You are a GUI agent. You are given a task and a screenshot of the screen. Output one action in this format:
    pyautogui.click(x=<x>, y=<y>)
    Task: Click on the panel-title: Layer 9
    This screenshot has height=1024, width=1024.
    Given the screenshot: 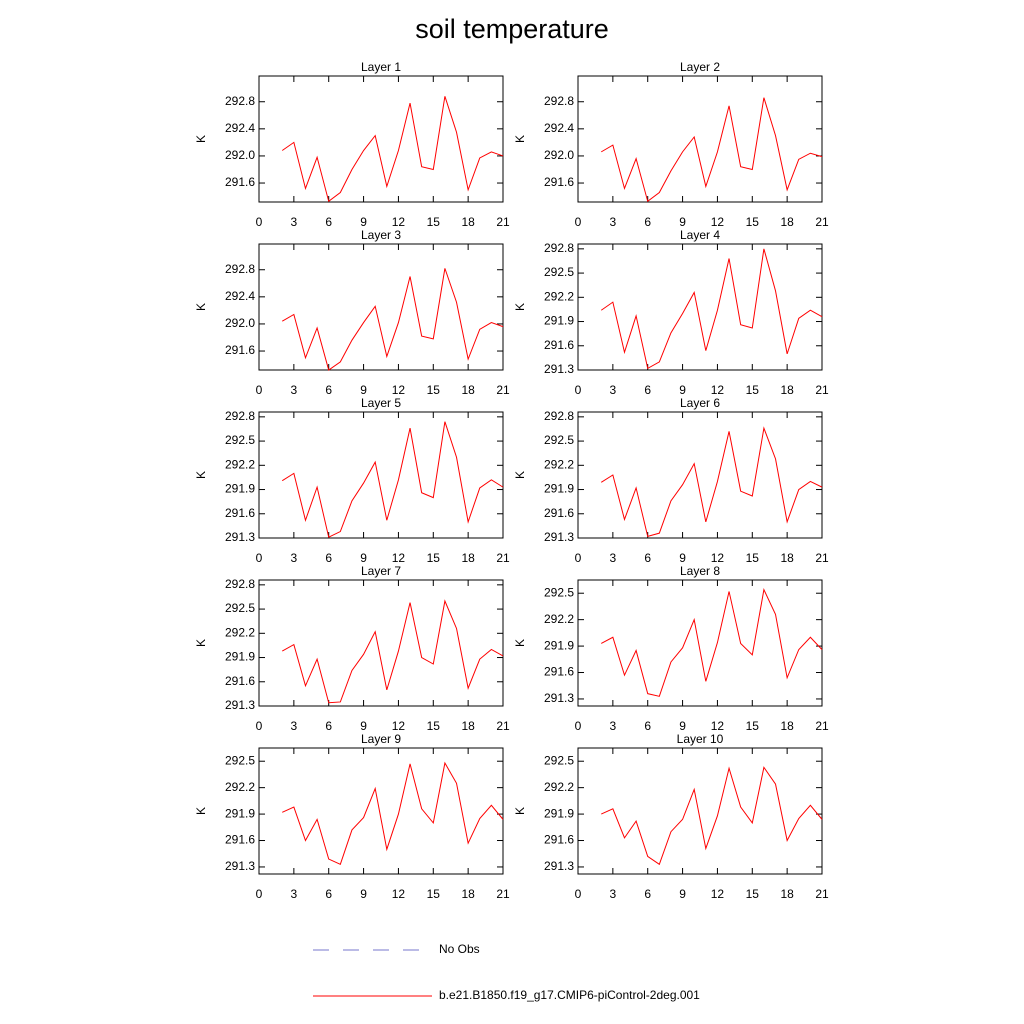 What is the action you would take?
    pyautogui.click(x=381, y=739)
    